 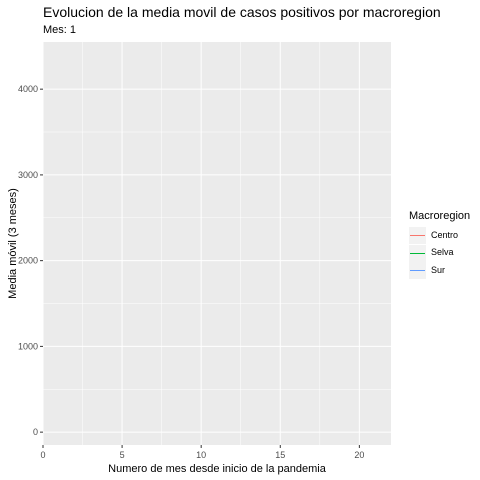 What do you see at coordinates (201, 455) in the screenshot?
I see `x-tick-label: 10` at bounding box center [201, 455].